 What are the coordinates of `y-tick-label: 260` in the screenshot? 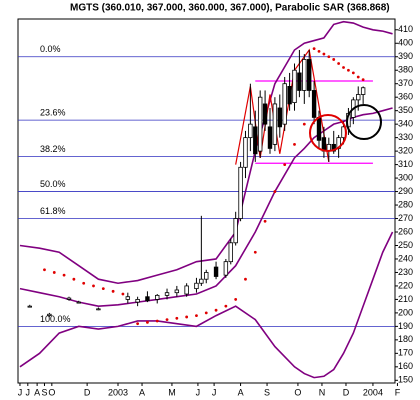 It's located at (405, 231).